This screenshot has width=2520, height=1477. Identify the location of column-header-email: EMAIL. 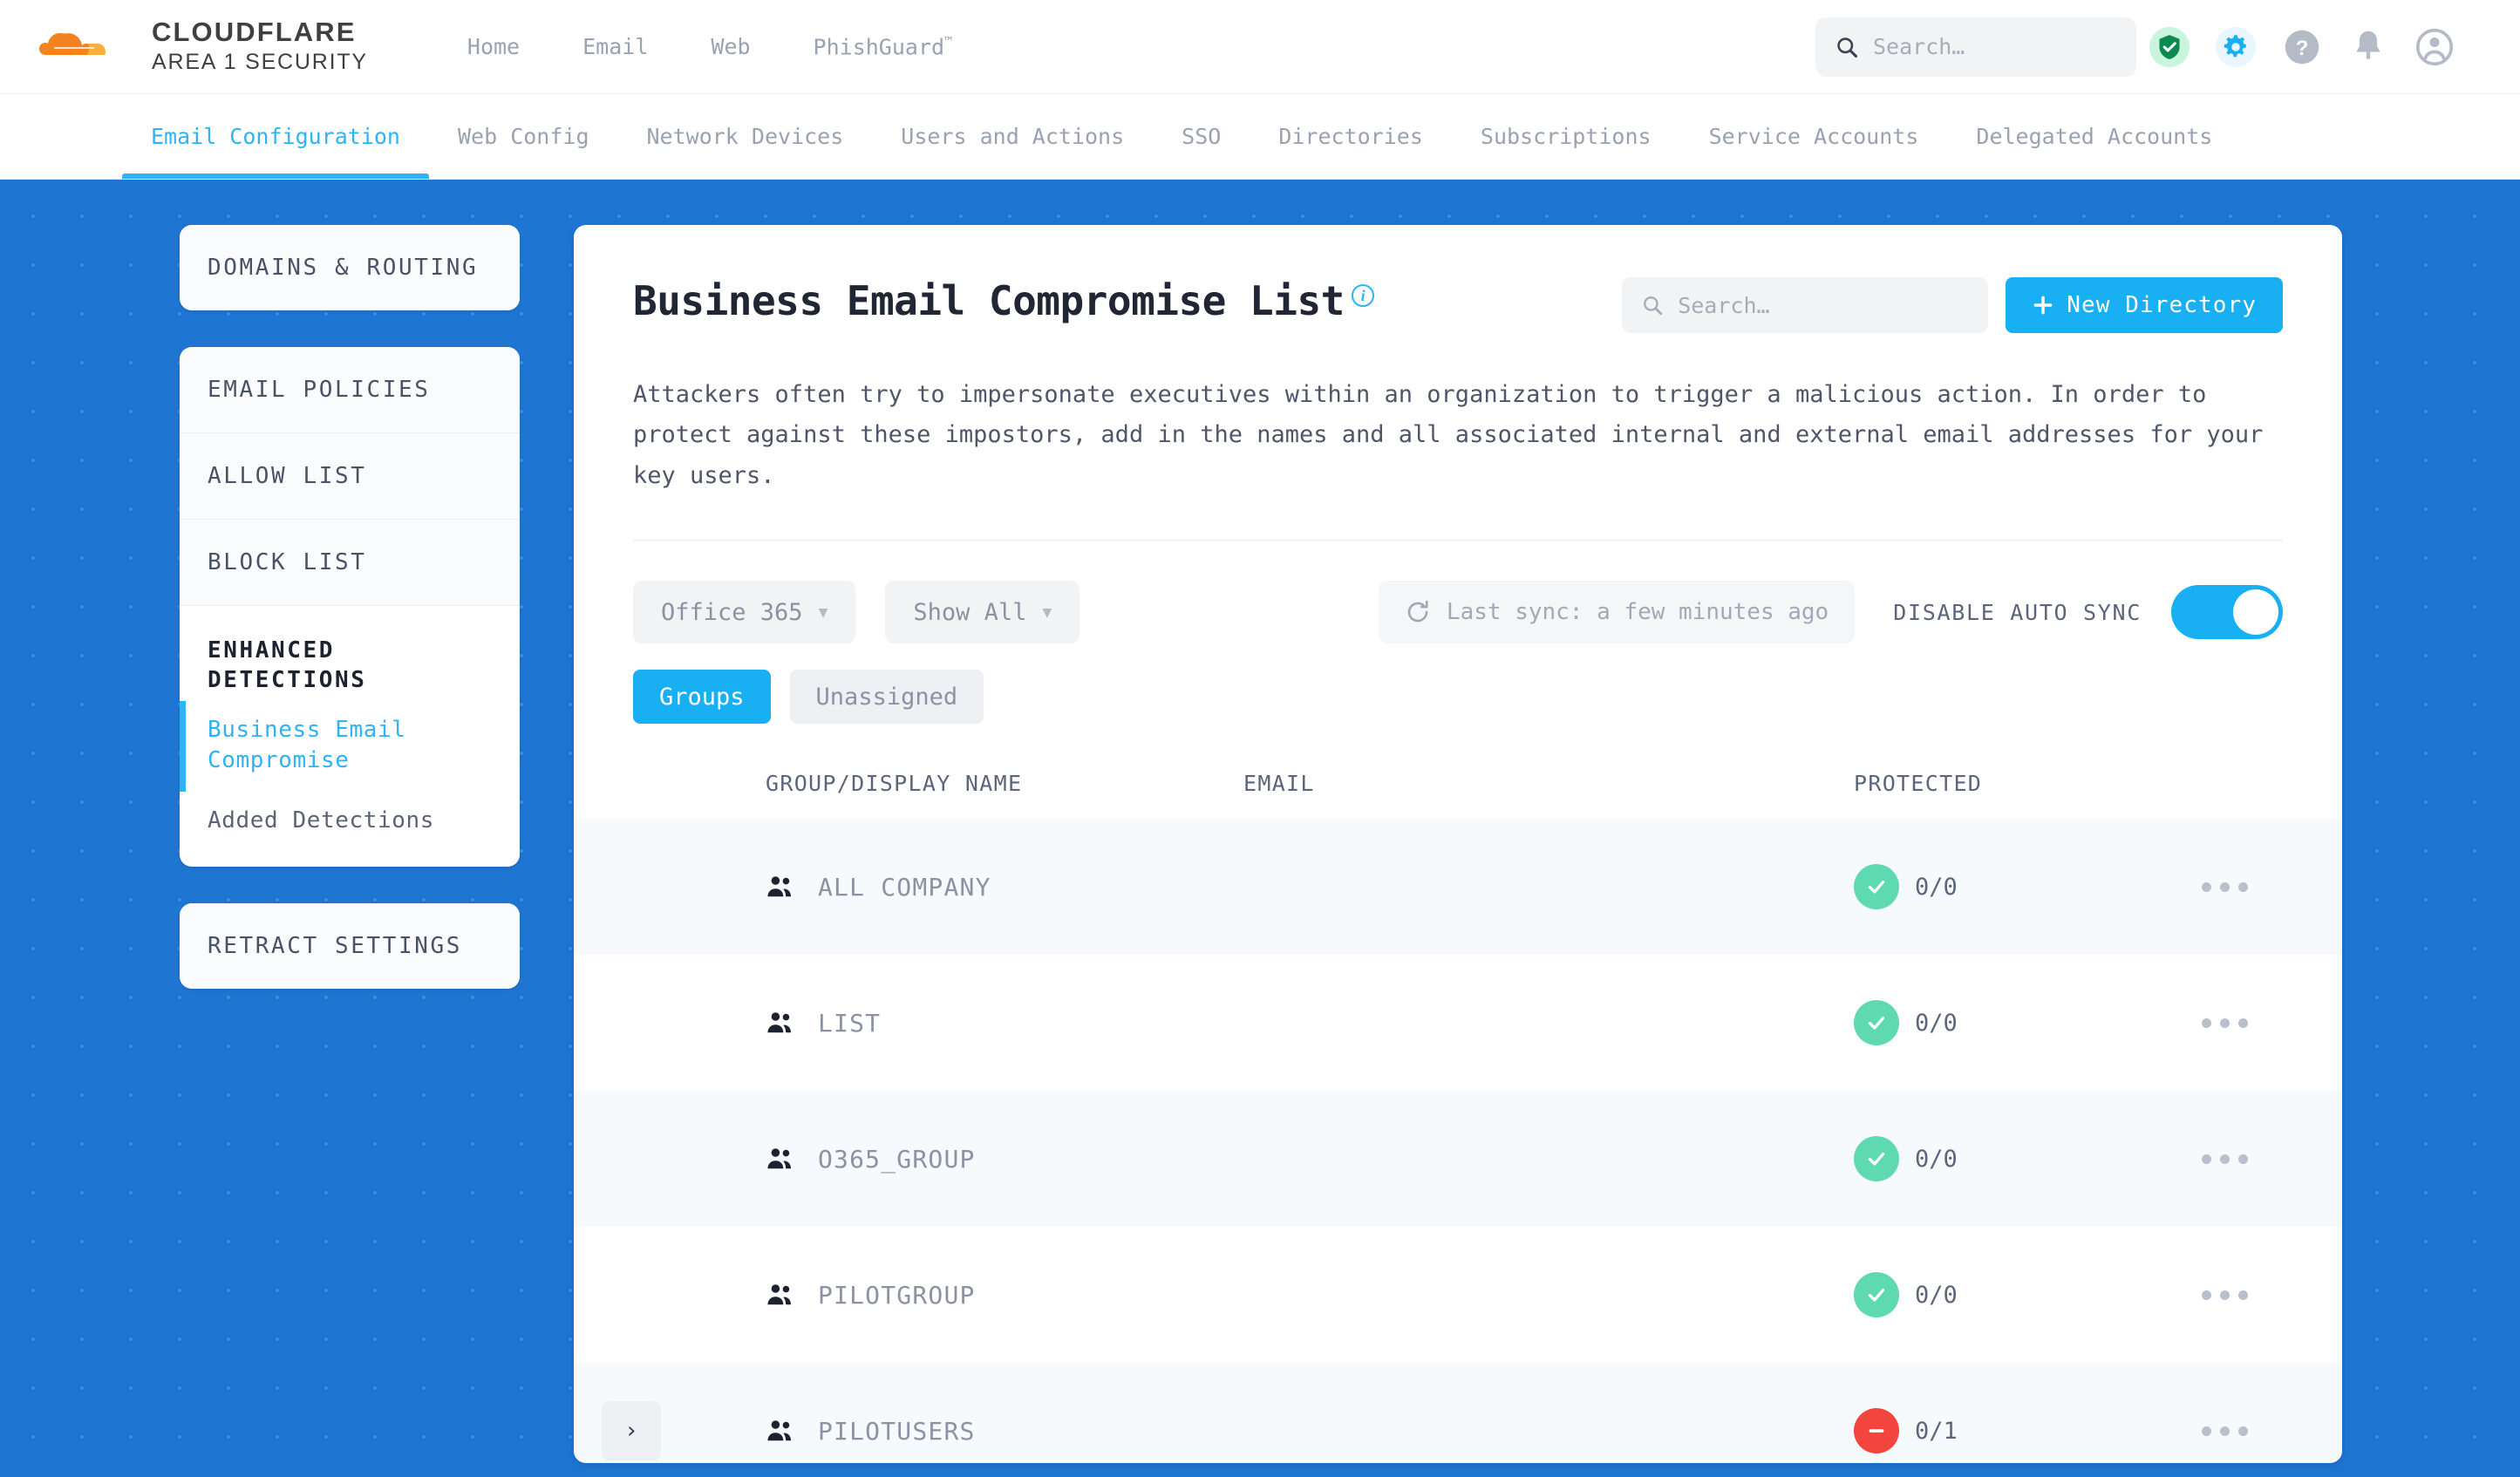
(1279, 784).